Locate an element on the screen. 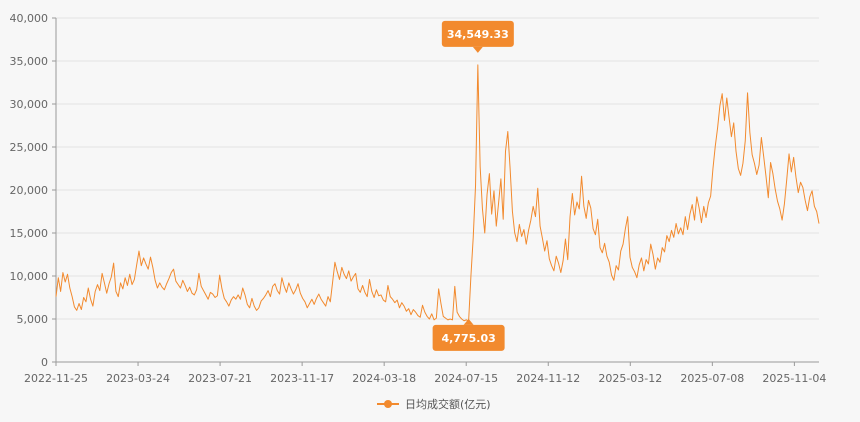  x-tick-label: 2023-11-17 is located at coordinates (302, 378).